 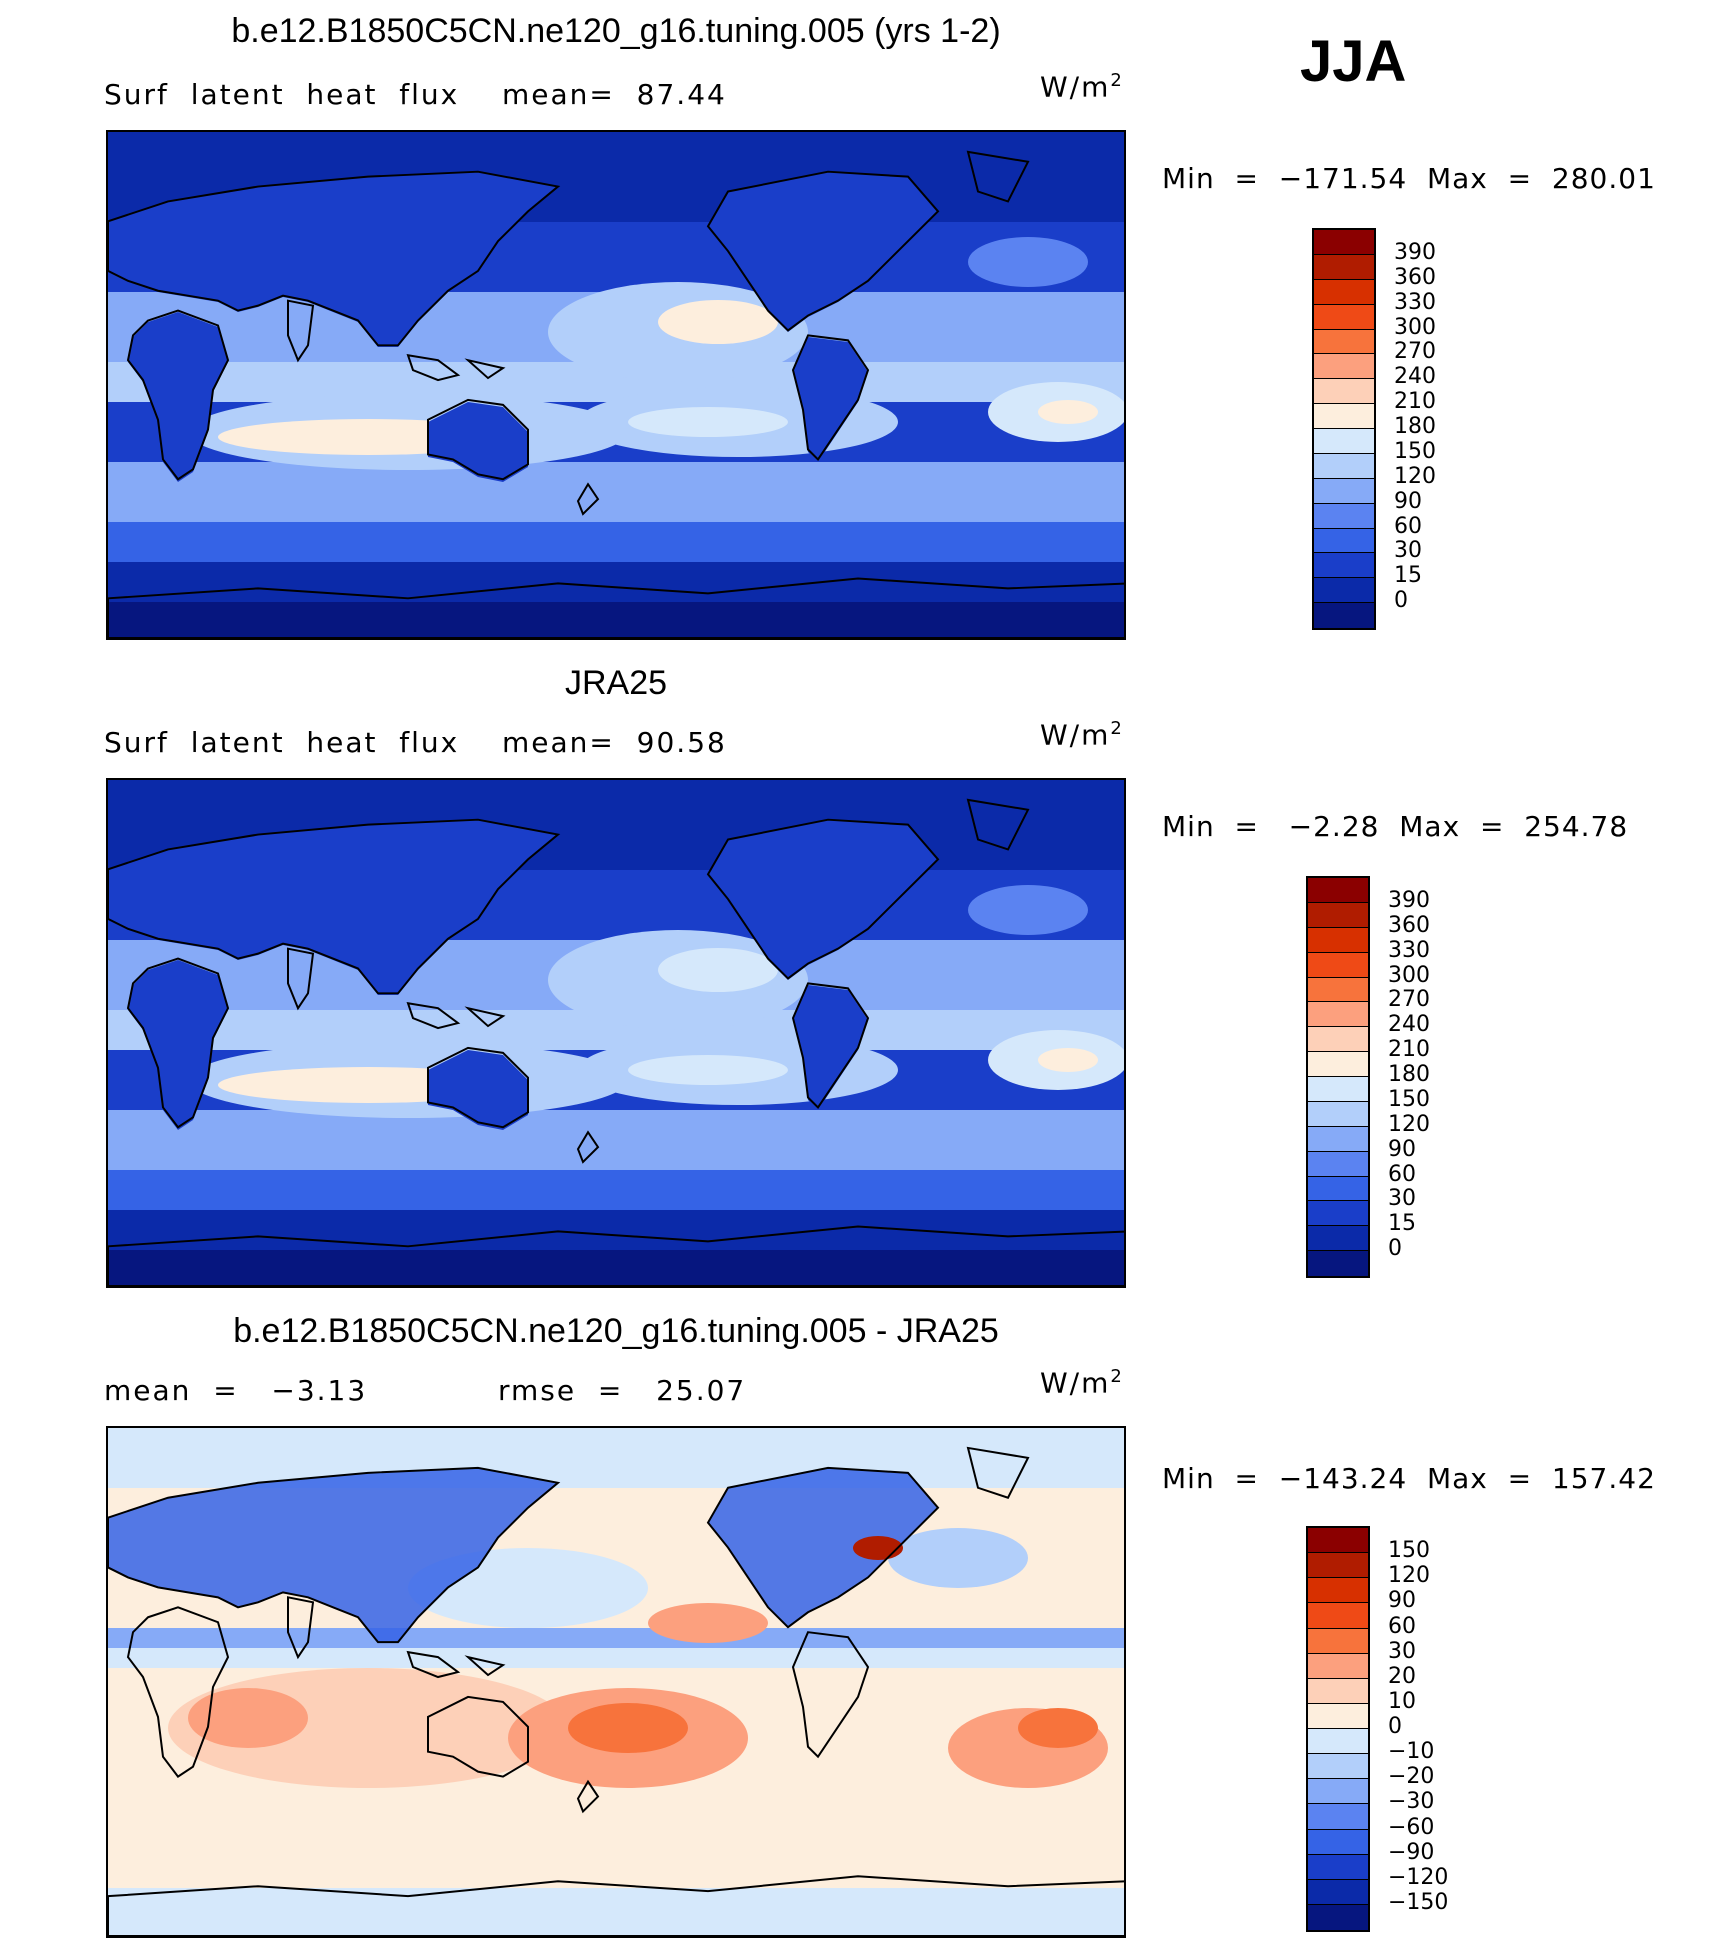 What do you see at coordinates (1409, 1478) in the screenshot?
I see `minmax-label-diff: Min = −143.24 Max = 157.42` at bounding box center [1409, 1478].